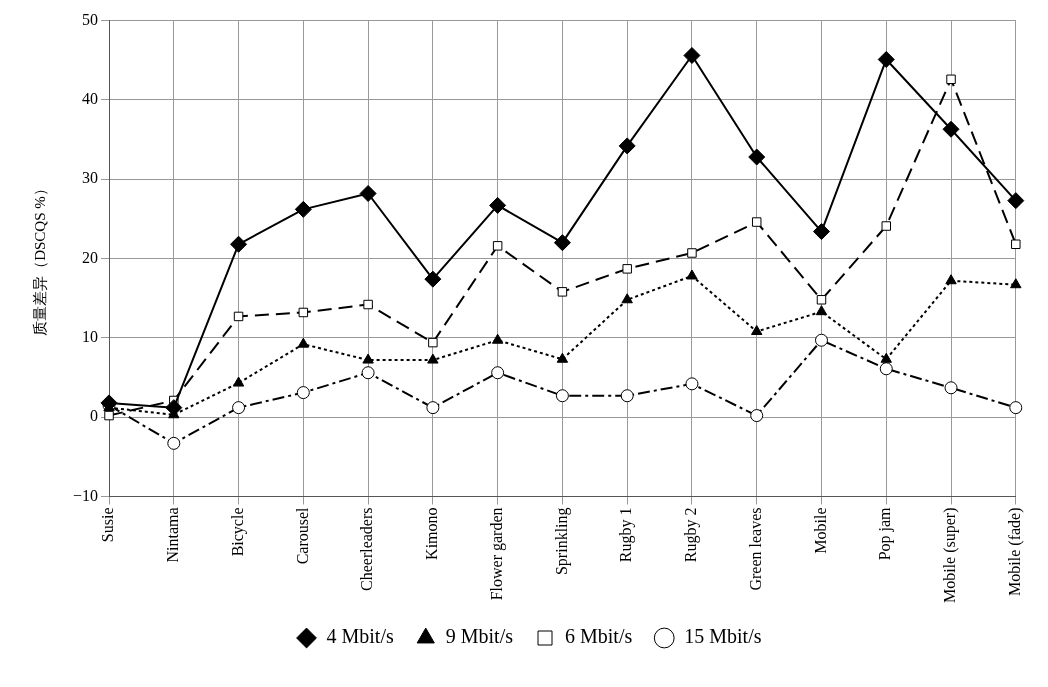 Image resolution: width=1048 pixels, height=687 pixels. What do you see at coordinates (94, 416) in the screenshot?
I see `y-tick-label: 0` at bounding box center [94, 416].